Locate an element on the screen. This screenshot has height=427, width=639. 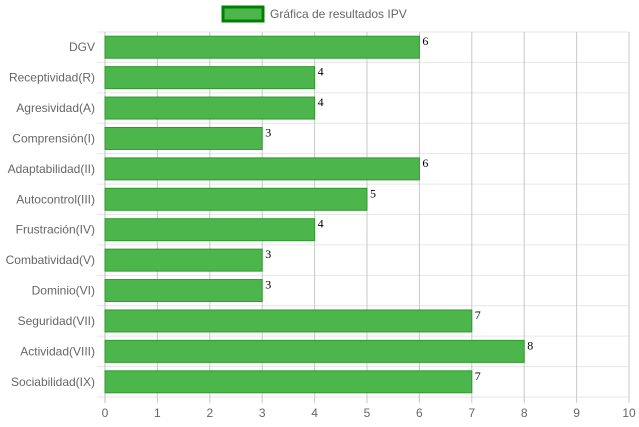
x-tick-label: 6 is located at coordinates (419, 413).